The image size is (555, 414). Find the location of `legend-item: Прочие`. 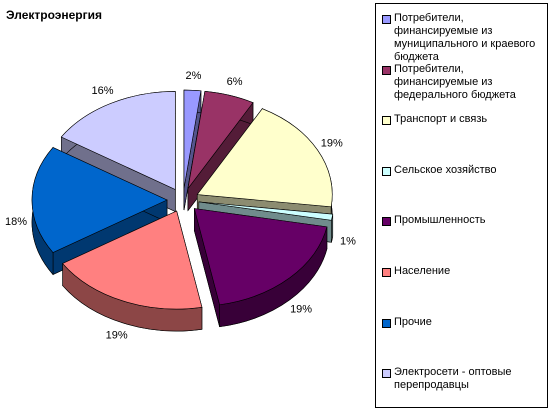

legend-item: Прочие is located at coordinates (462, 322).